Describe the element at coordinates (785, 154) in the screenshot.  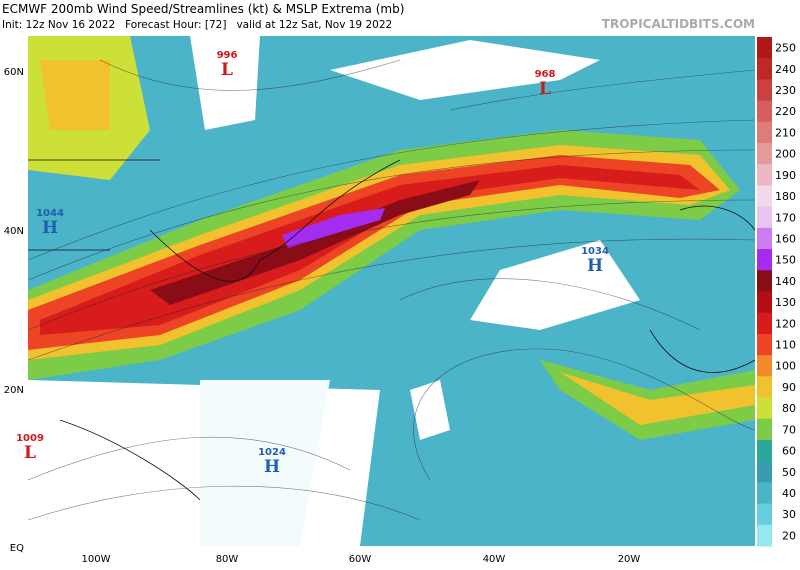
I see `colorbar-label: 200` at that location.